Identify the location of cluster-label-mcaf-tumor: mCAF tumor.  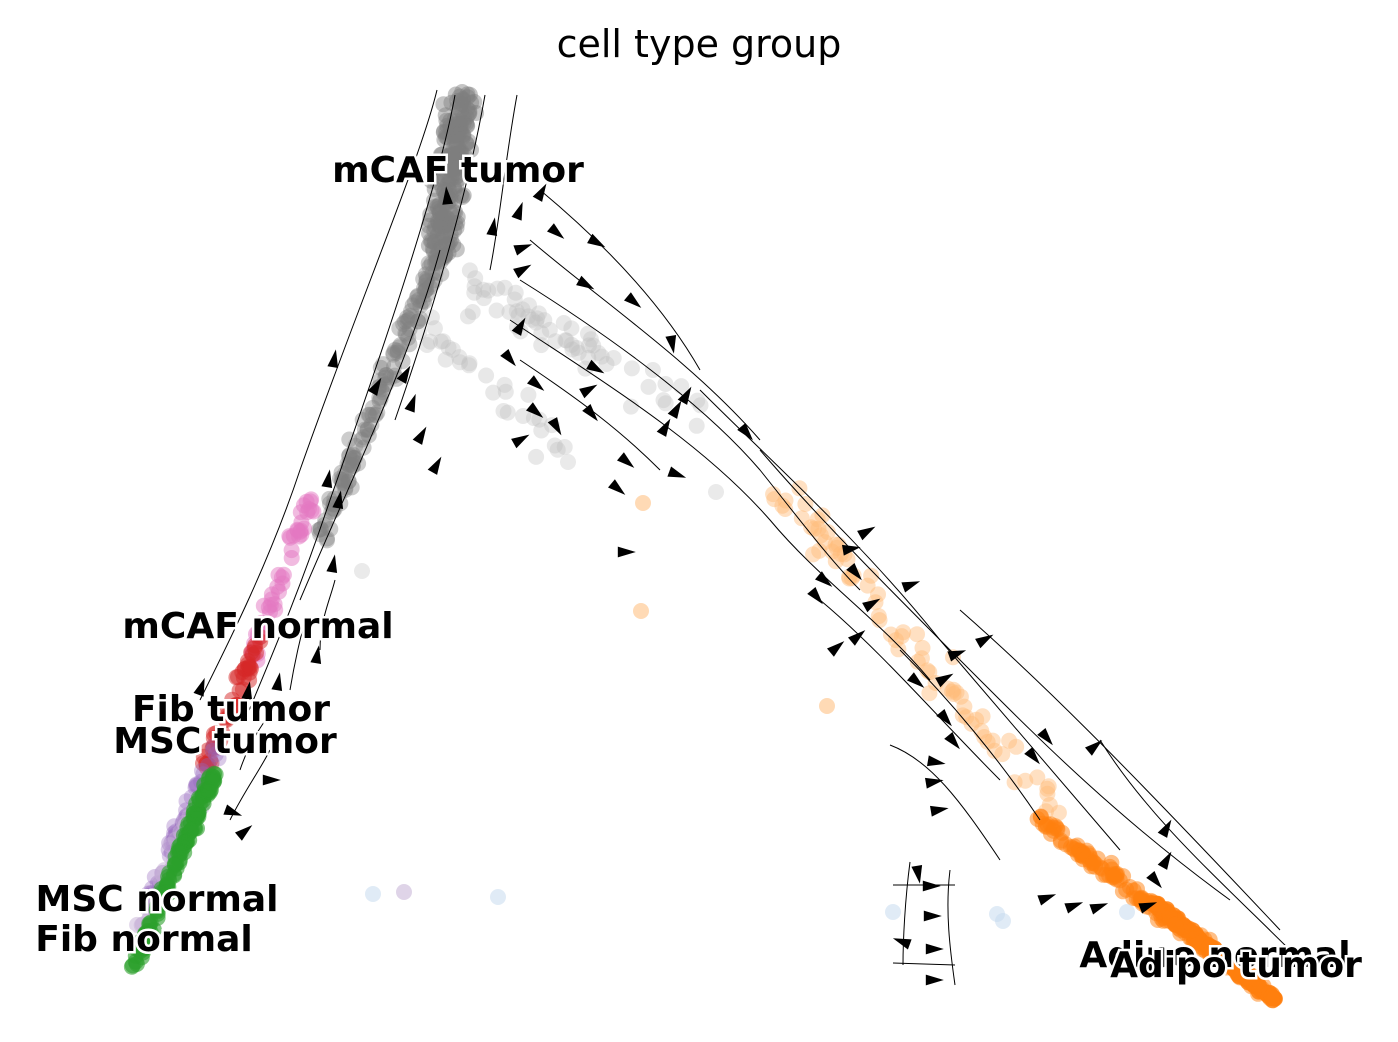
(458, 170).